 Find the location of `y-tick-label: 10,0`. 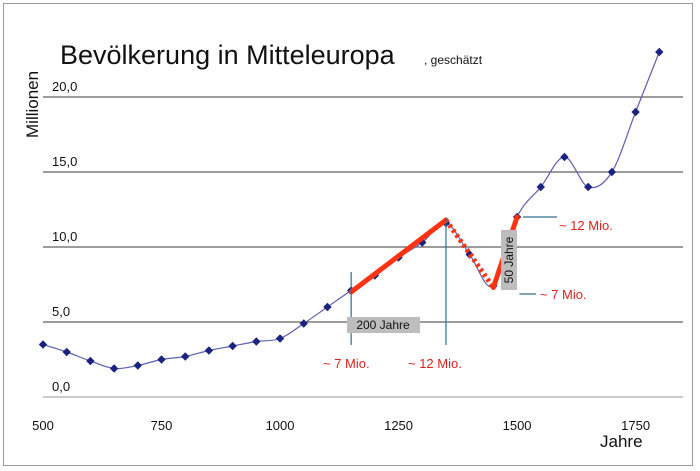

y-tick-label: 10,0 is located at coordinates (64, 236).